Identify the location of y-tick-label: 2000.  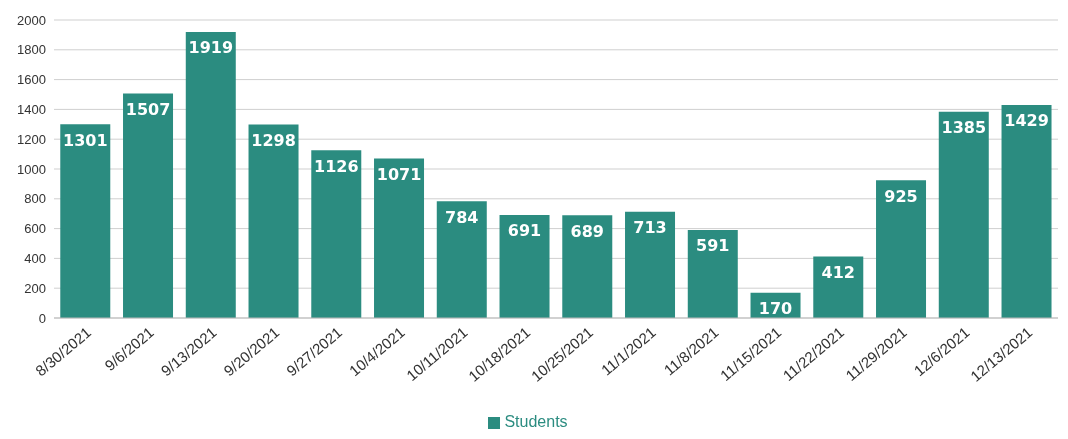
(31, 20).